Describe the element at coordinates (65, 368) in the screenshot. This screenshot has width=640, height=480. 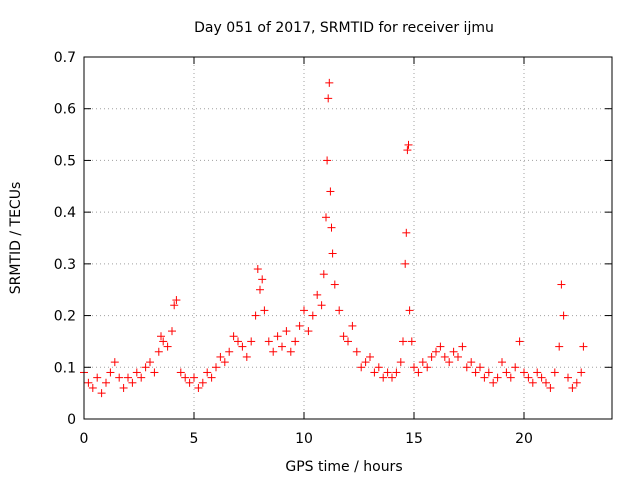
I see `y-tick-label: 0.1` at that location.